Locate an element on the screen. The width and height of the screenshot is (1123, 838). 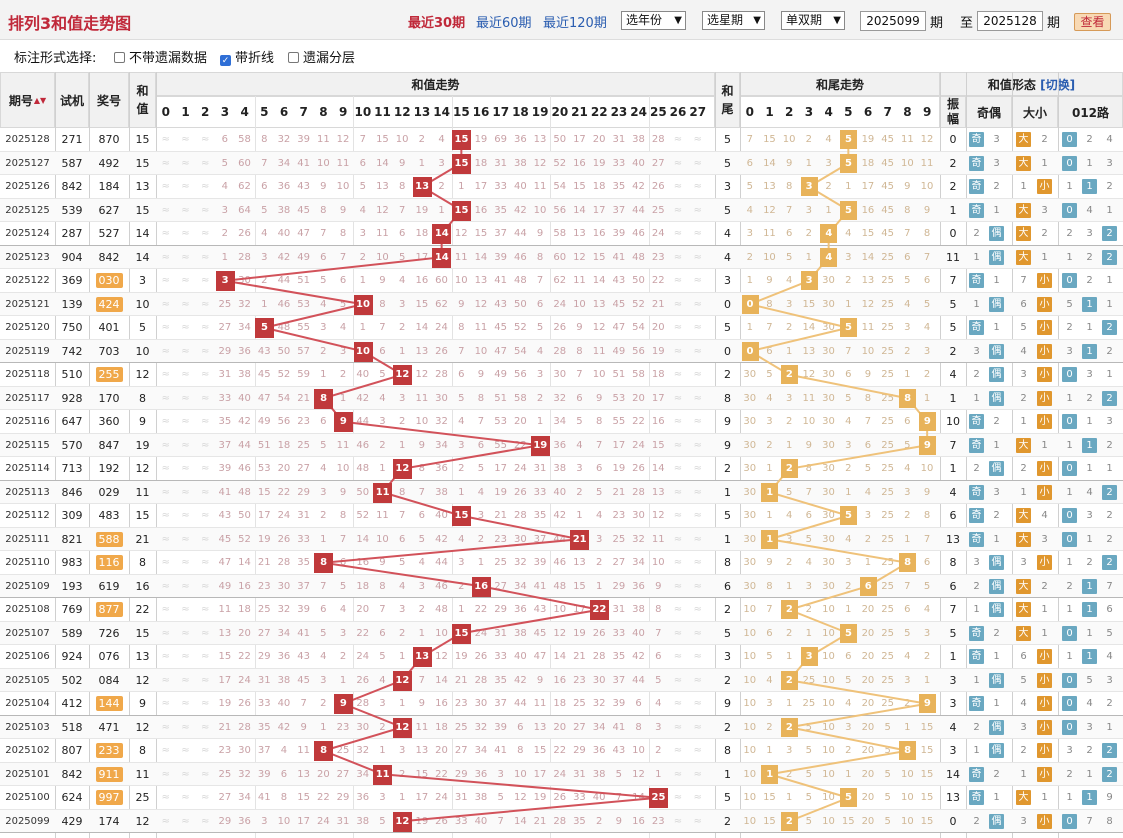
miss-count: 40 is located at coordinates (520, 186).